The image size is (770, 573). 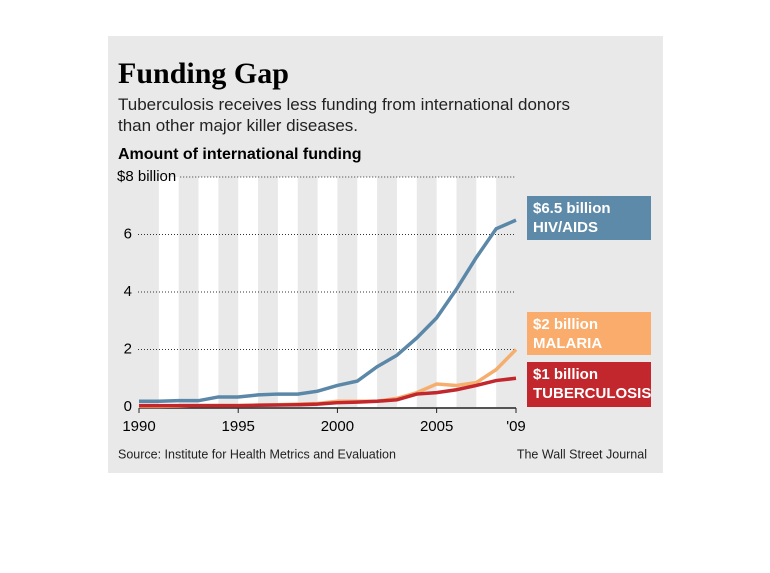 What do you see at coordinates (565, 324) in the screenshot?
I see `value-label: $2 billion` at bounding box center [565, 324].